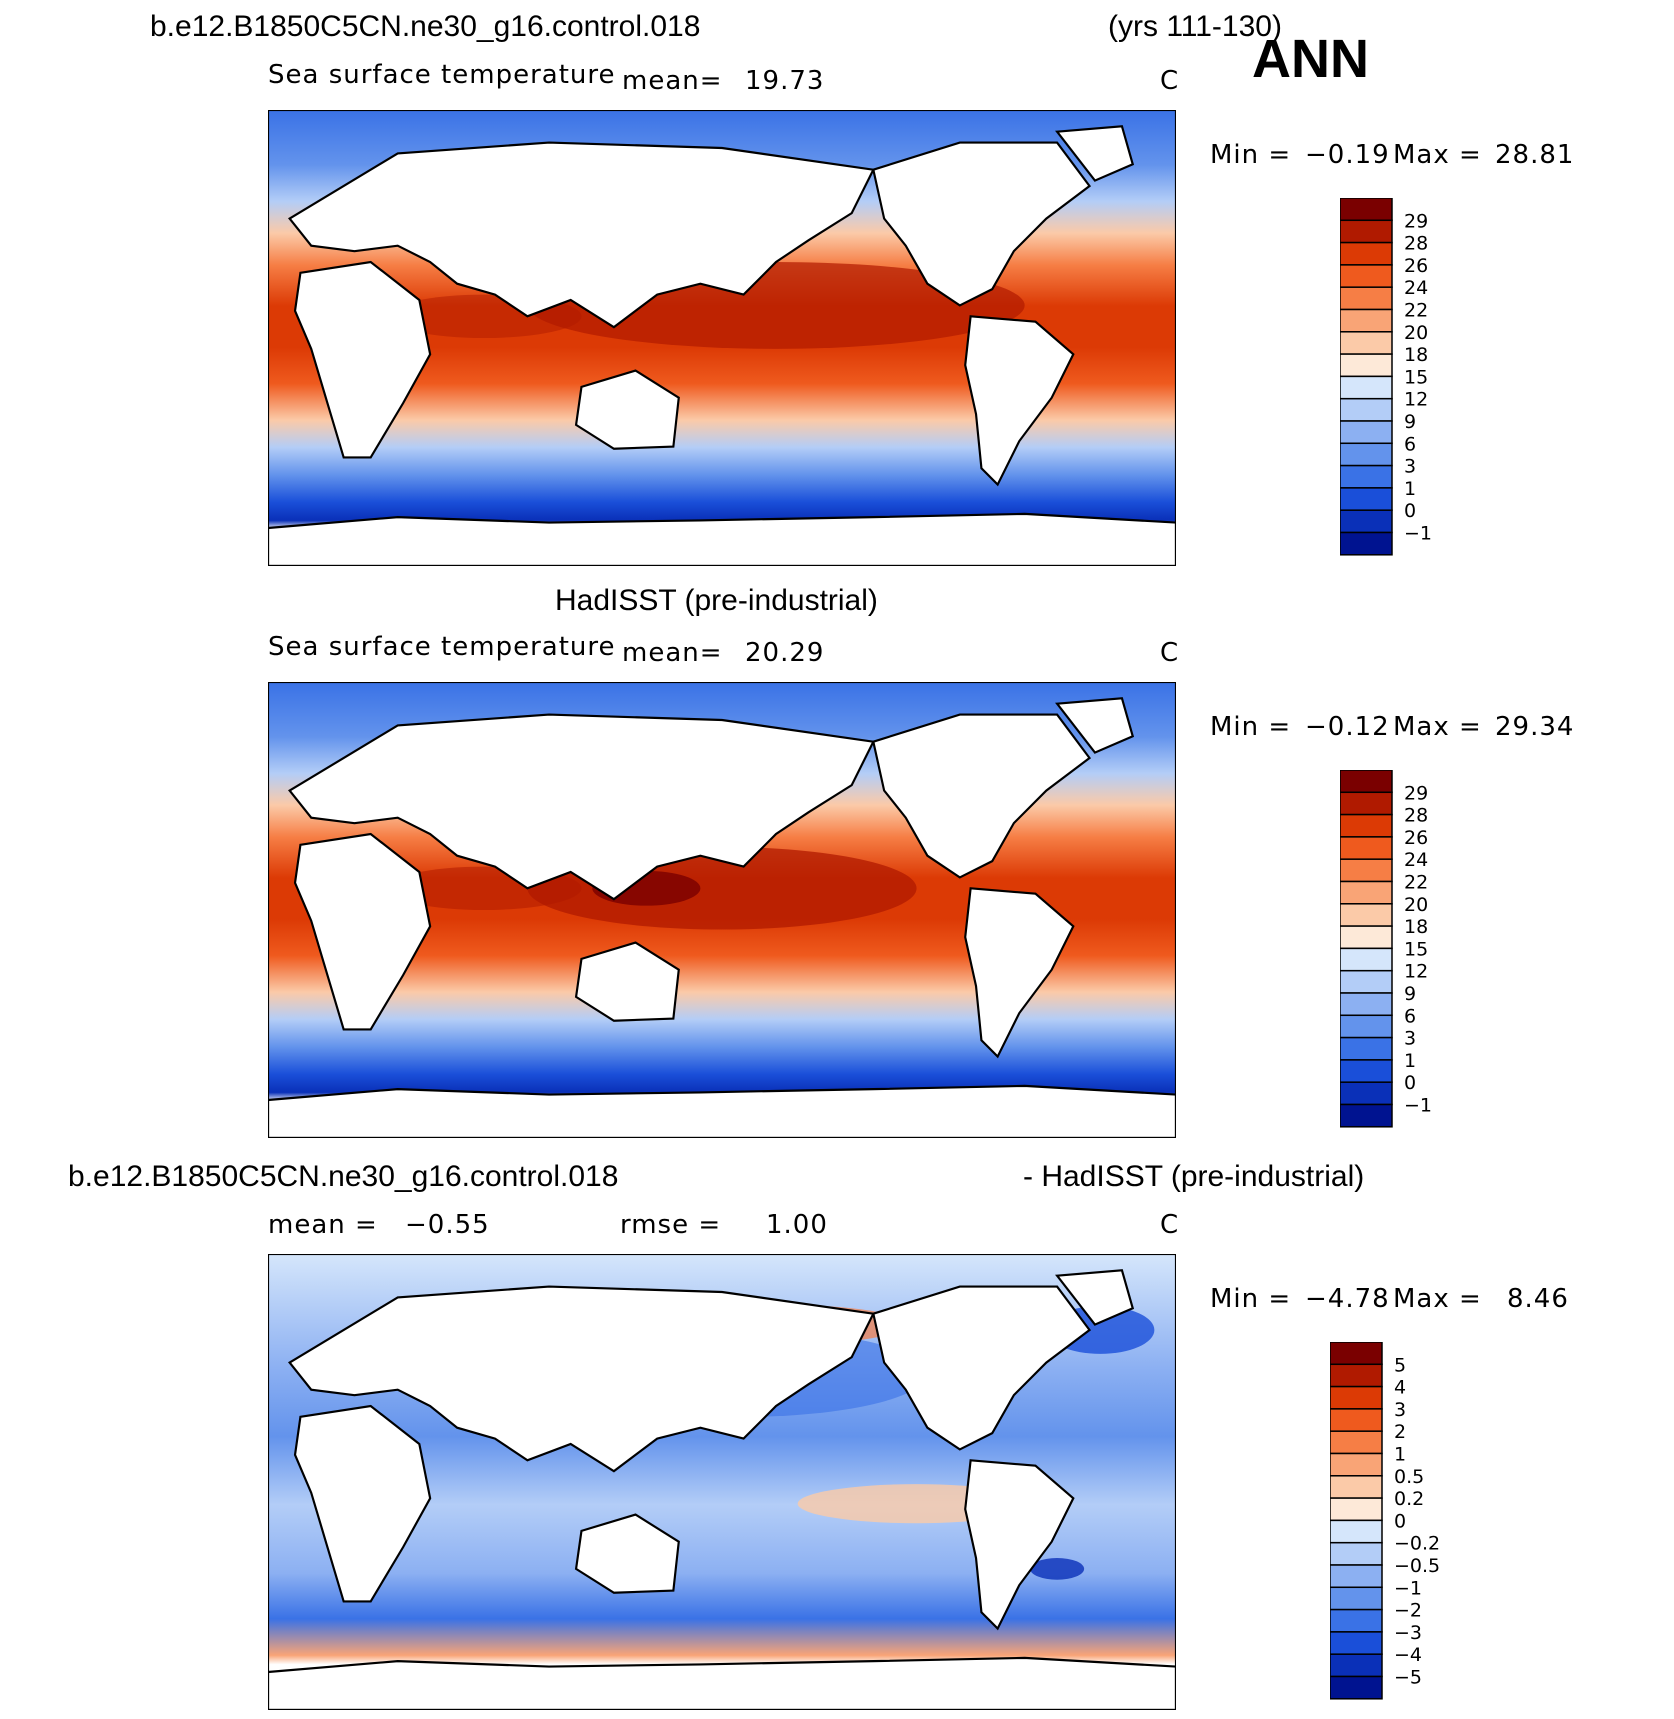  Describe the element at coordinates (442, 75) in the screenshot. I see `panel1-variable-label: Sea surface temperature` at that location.